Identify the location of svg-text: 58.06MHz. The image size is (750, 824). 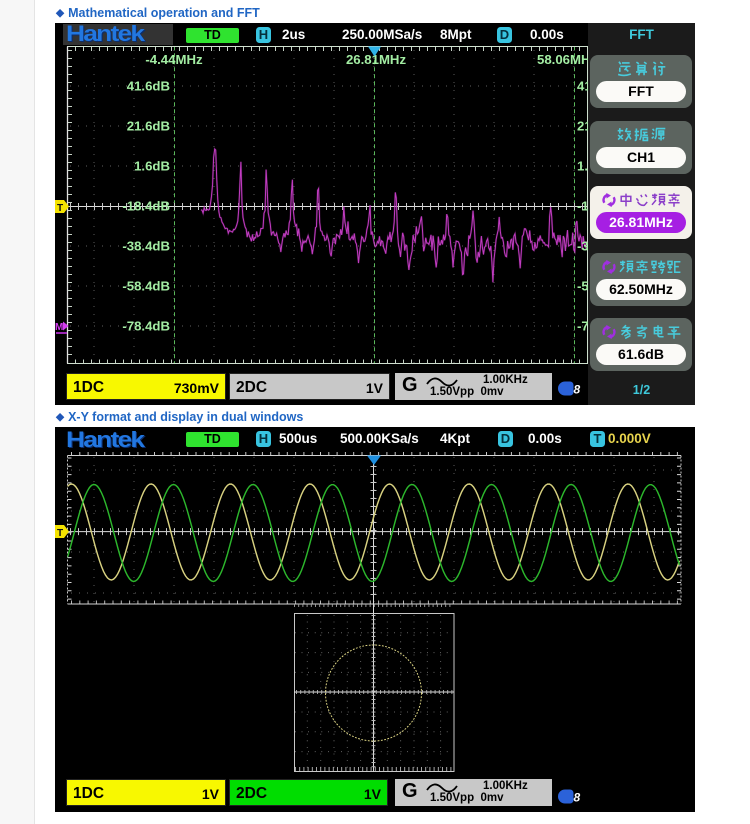
(562, 59).